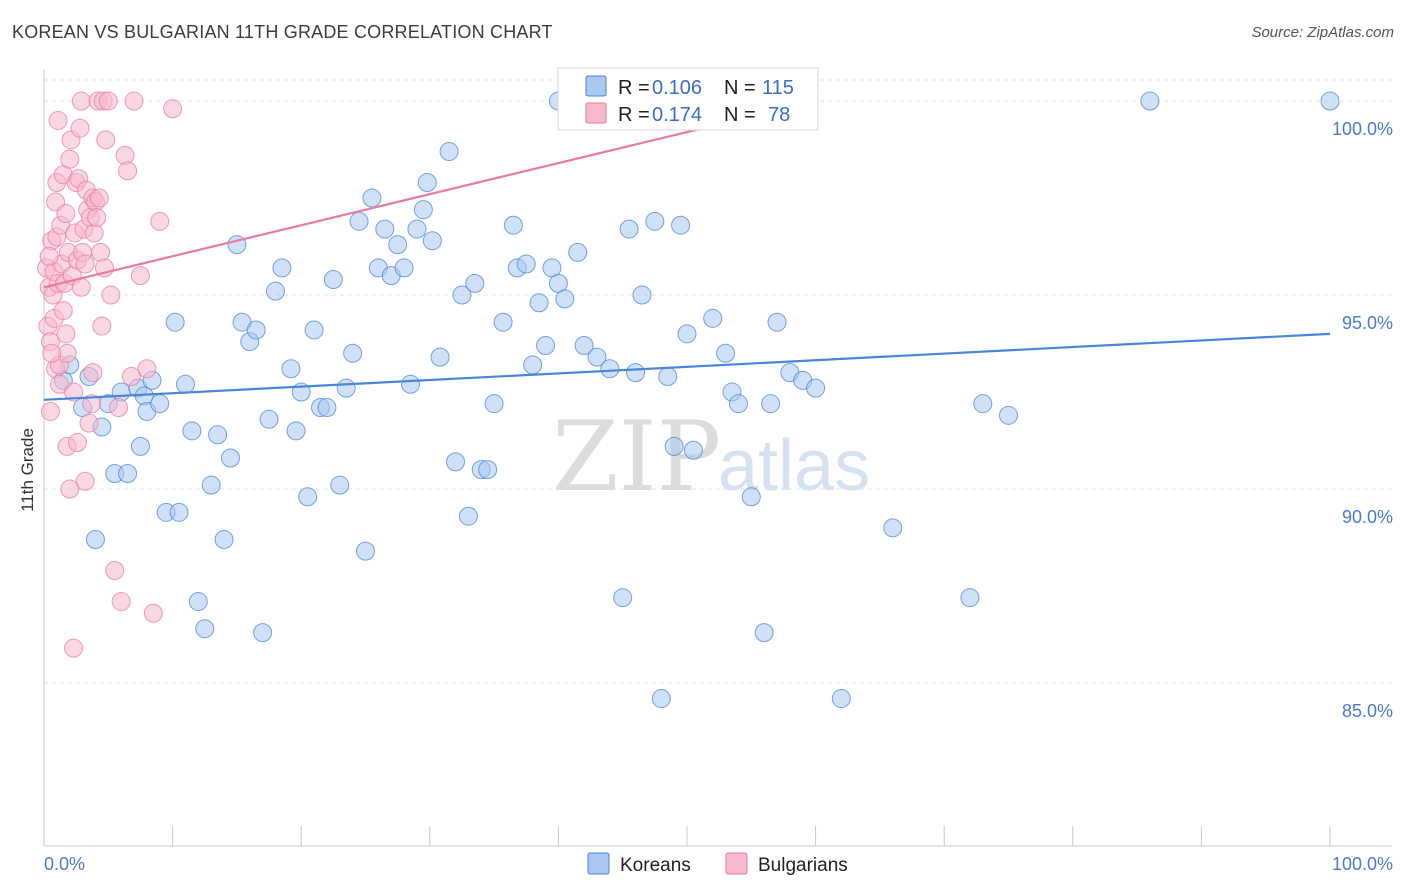  What do you see at coordinates (677, 88) in the screenshot?
I see `legend-r-value-koreans: 0.106` at bounding box center [677, 88].